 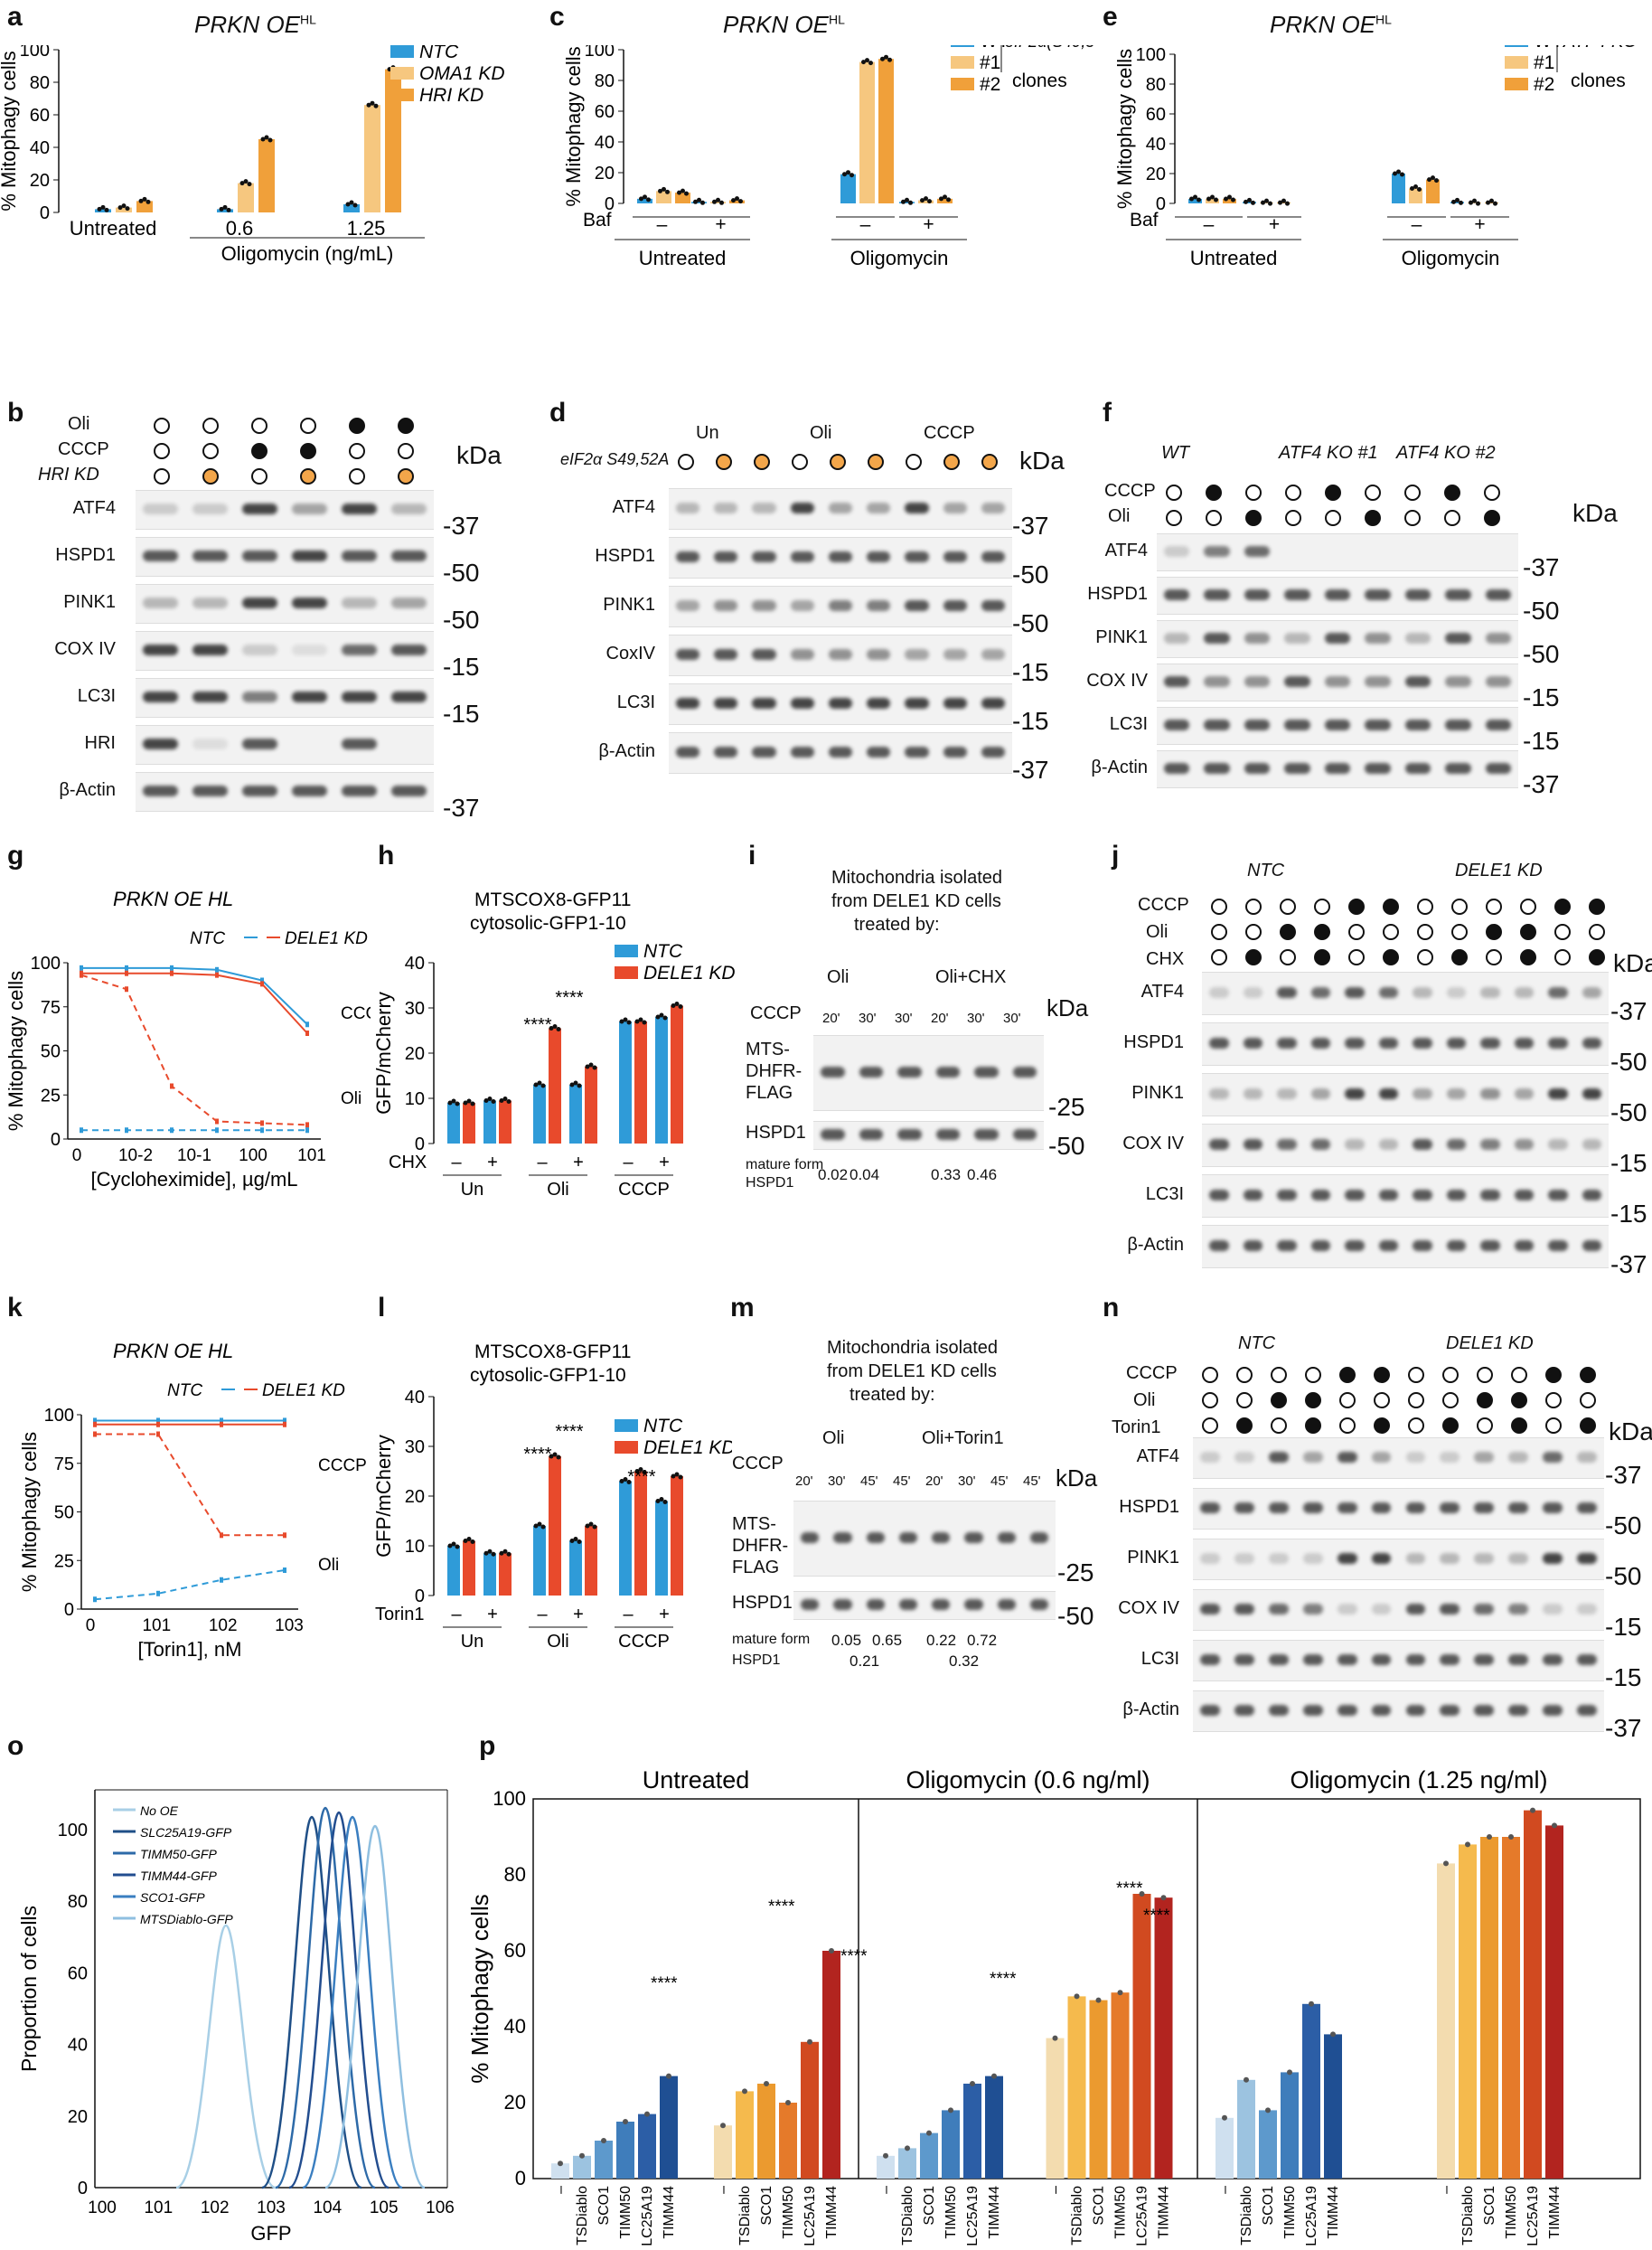 I want to click on legend-label: DELE1 KD, so click(x=687, y=1447).